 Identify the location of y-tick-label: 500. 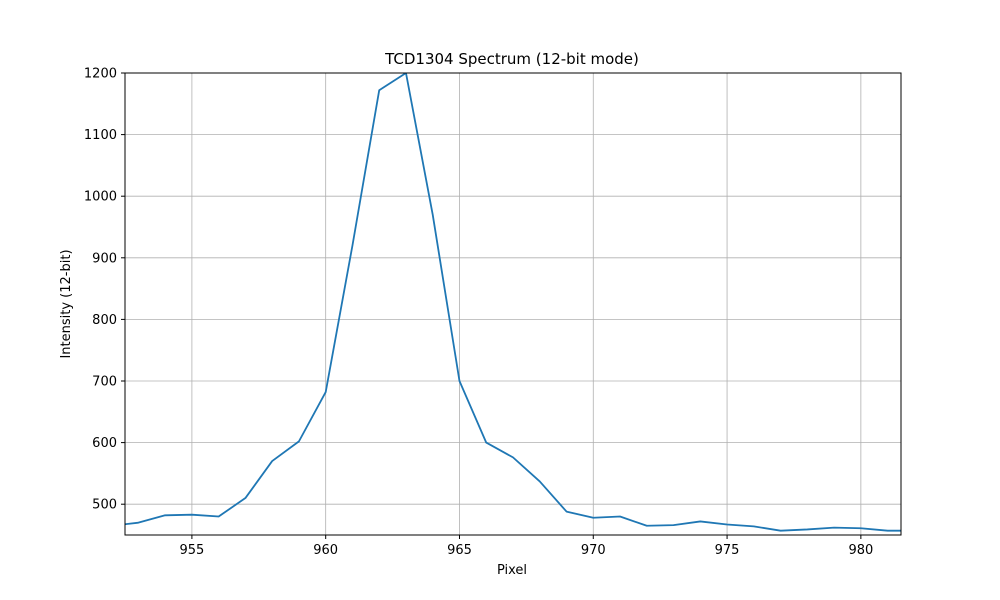
(104, 505).